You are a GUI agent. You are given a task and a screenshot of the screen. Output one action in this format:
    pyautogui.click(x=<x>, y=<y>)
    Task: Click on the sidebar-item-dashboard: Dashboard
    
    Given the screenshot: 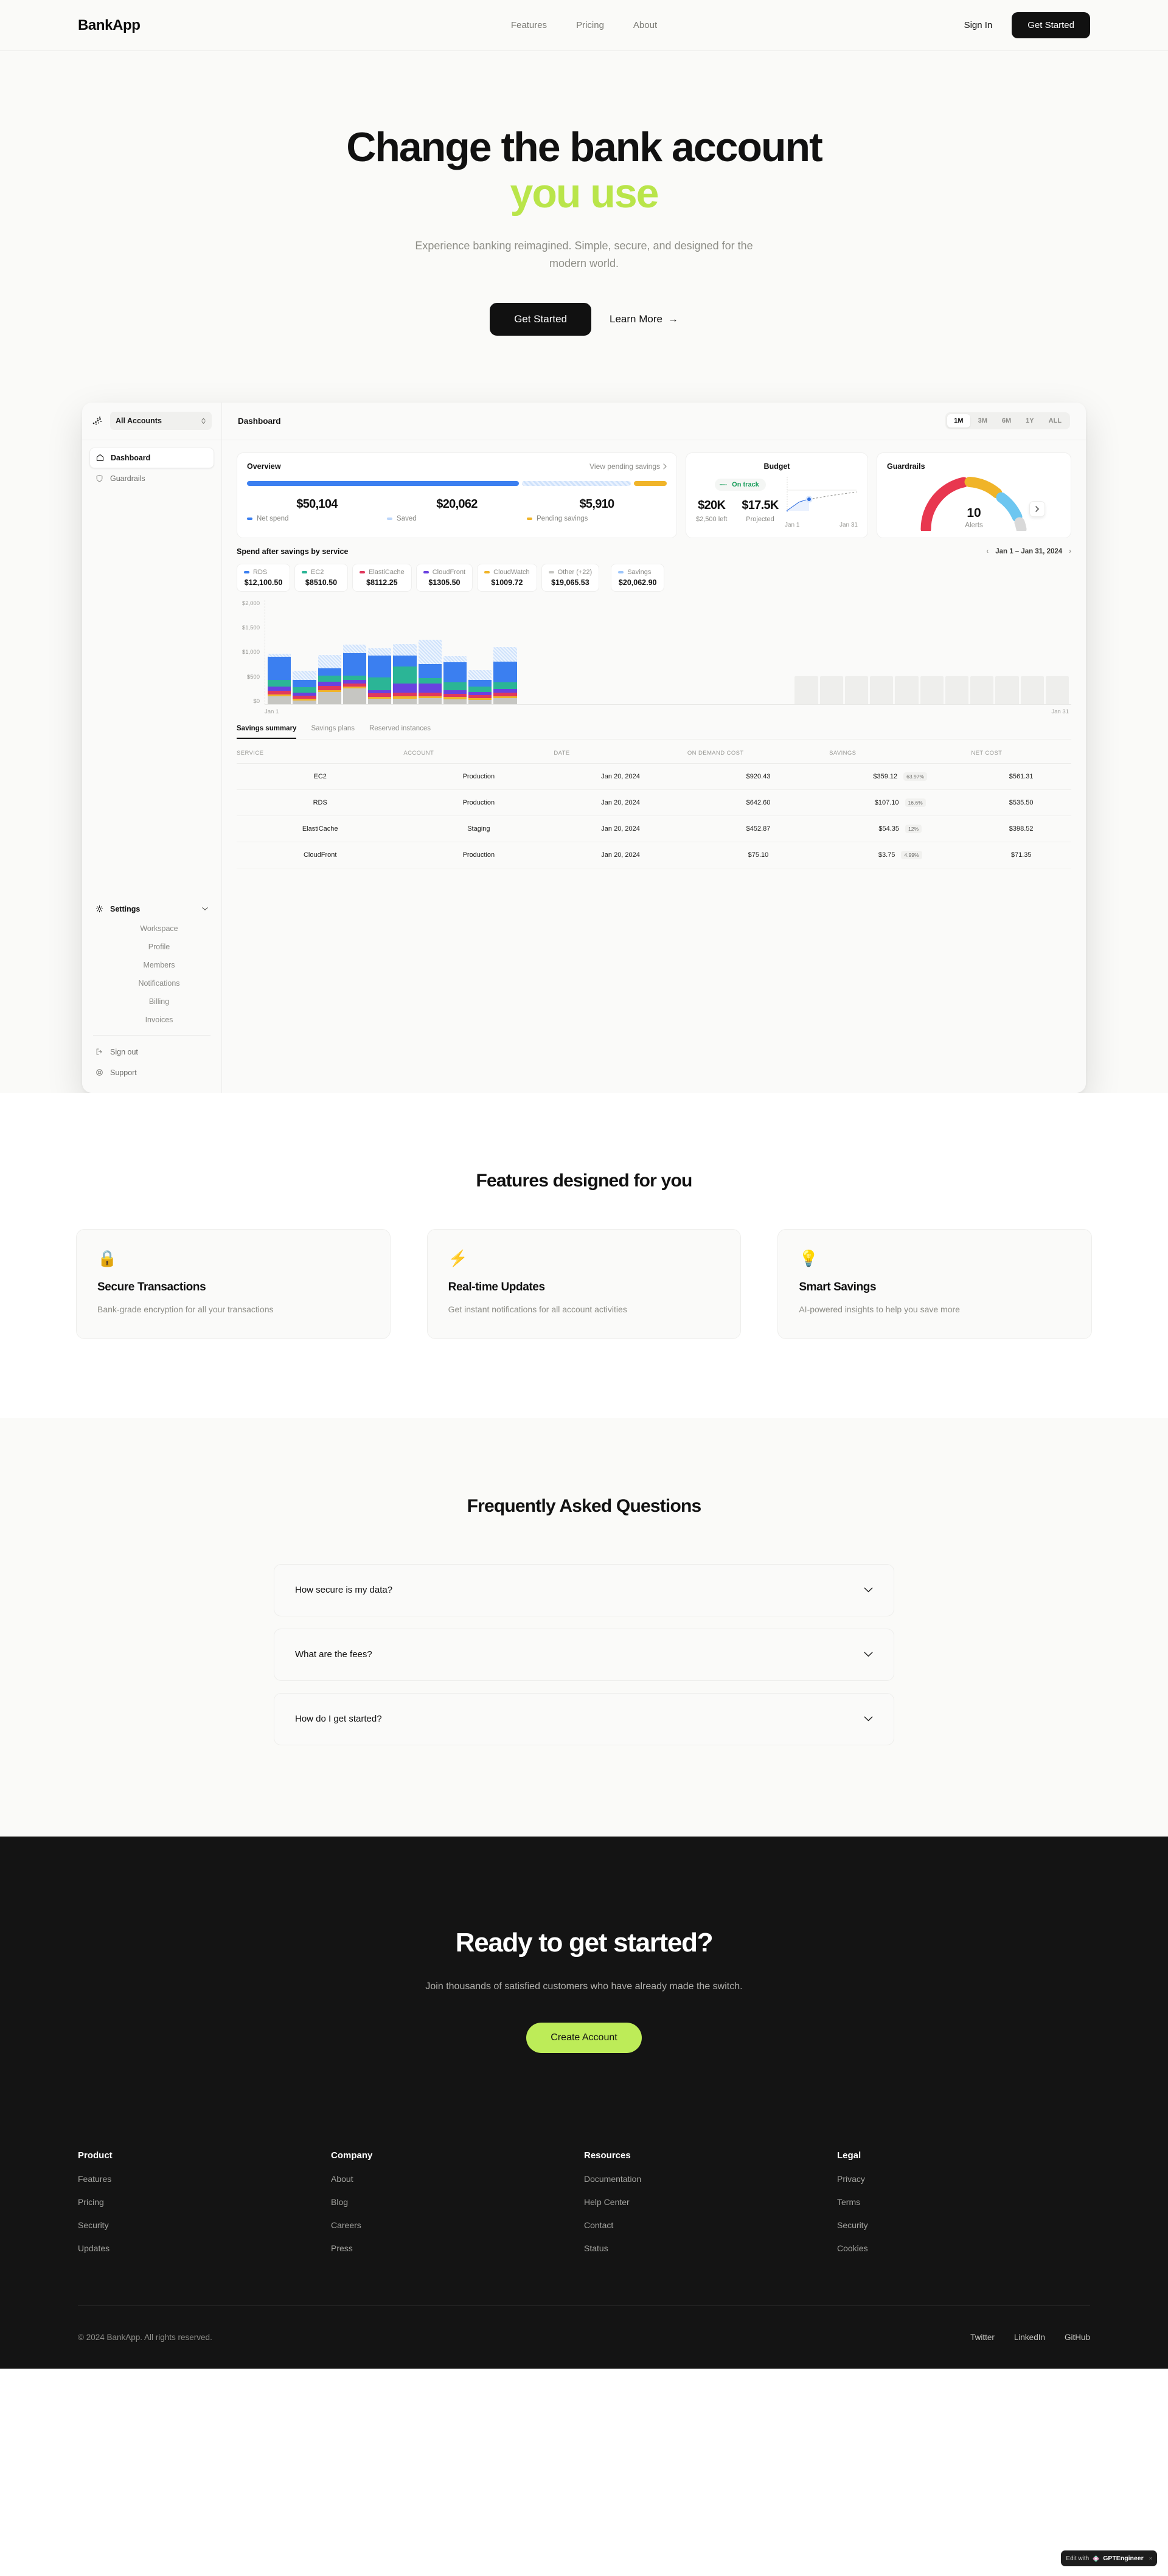 What is the action you would take?
    pyautogui.click(x=151, y=457)
    